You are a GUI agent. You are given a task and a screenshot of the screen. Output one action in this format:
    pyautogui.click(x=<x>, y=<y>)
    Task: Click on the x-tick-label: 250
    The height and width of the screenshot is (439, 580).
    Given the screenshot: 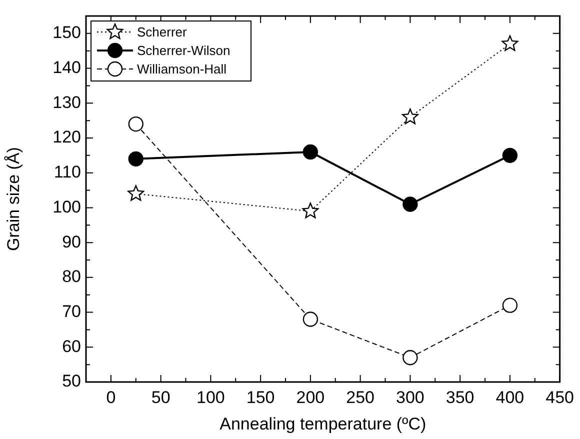 What is the action you would take?
    pyautogui.click(x=360, y=397)
    